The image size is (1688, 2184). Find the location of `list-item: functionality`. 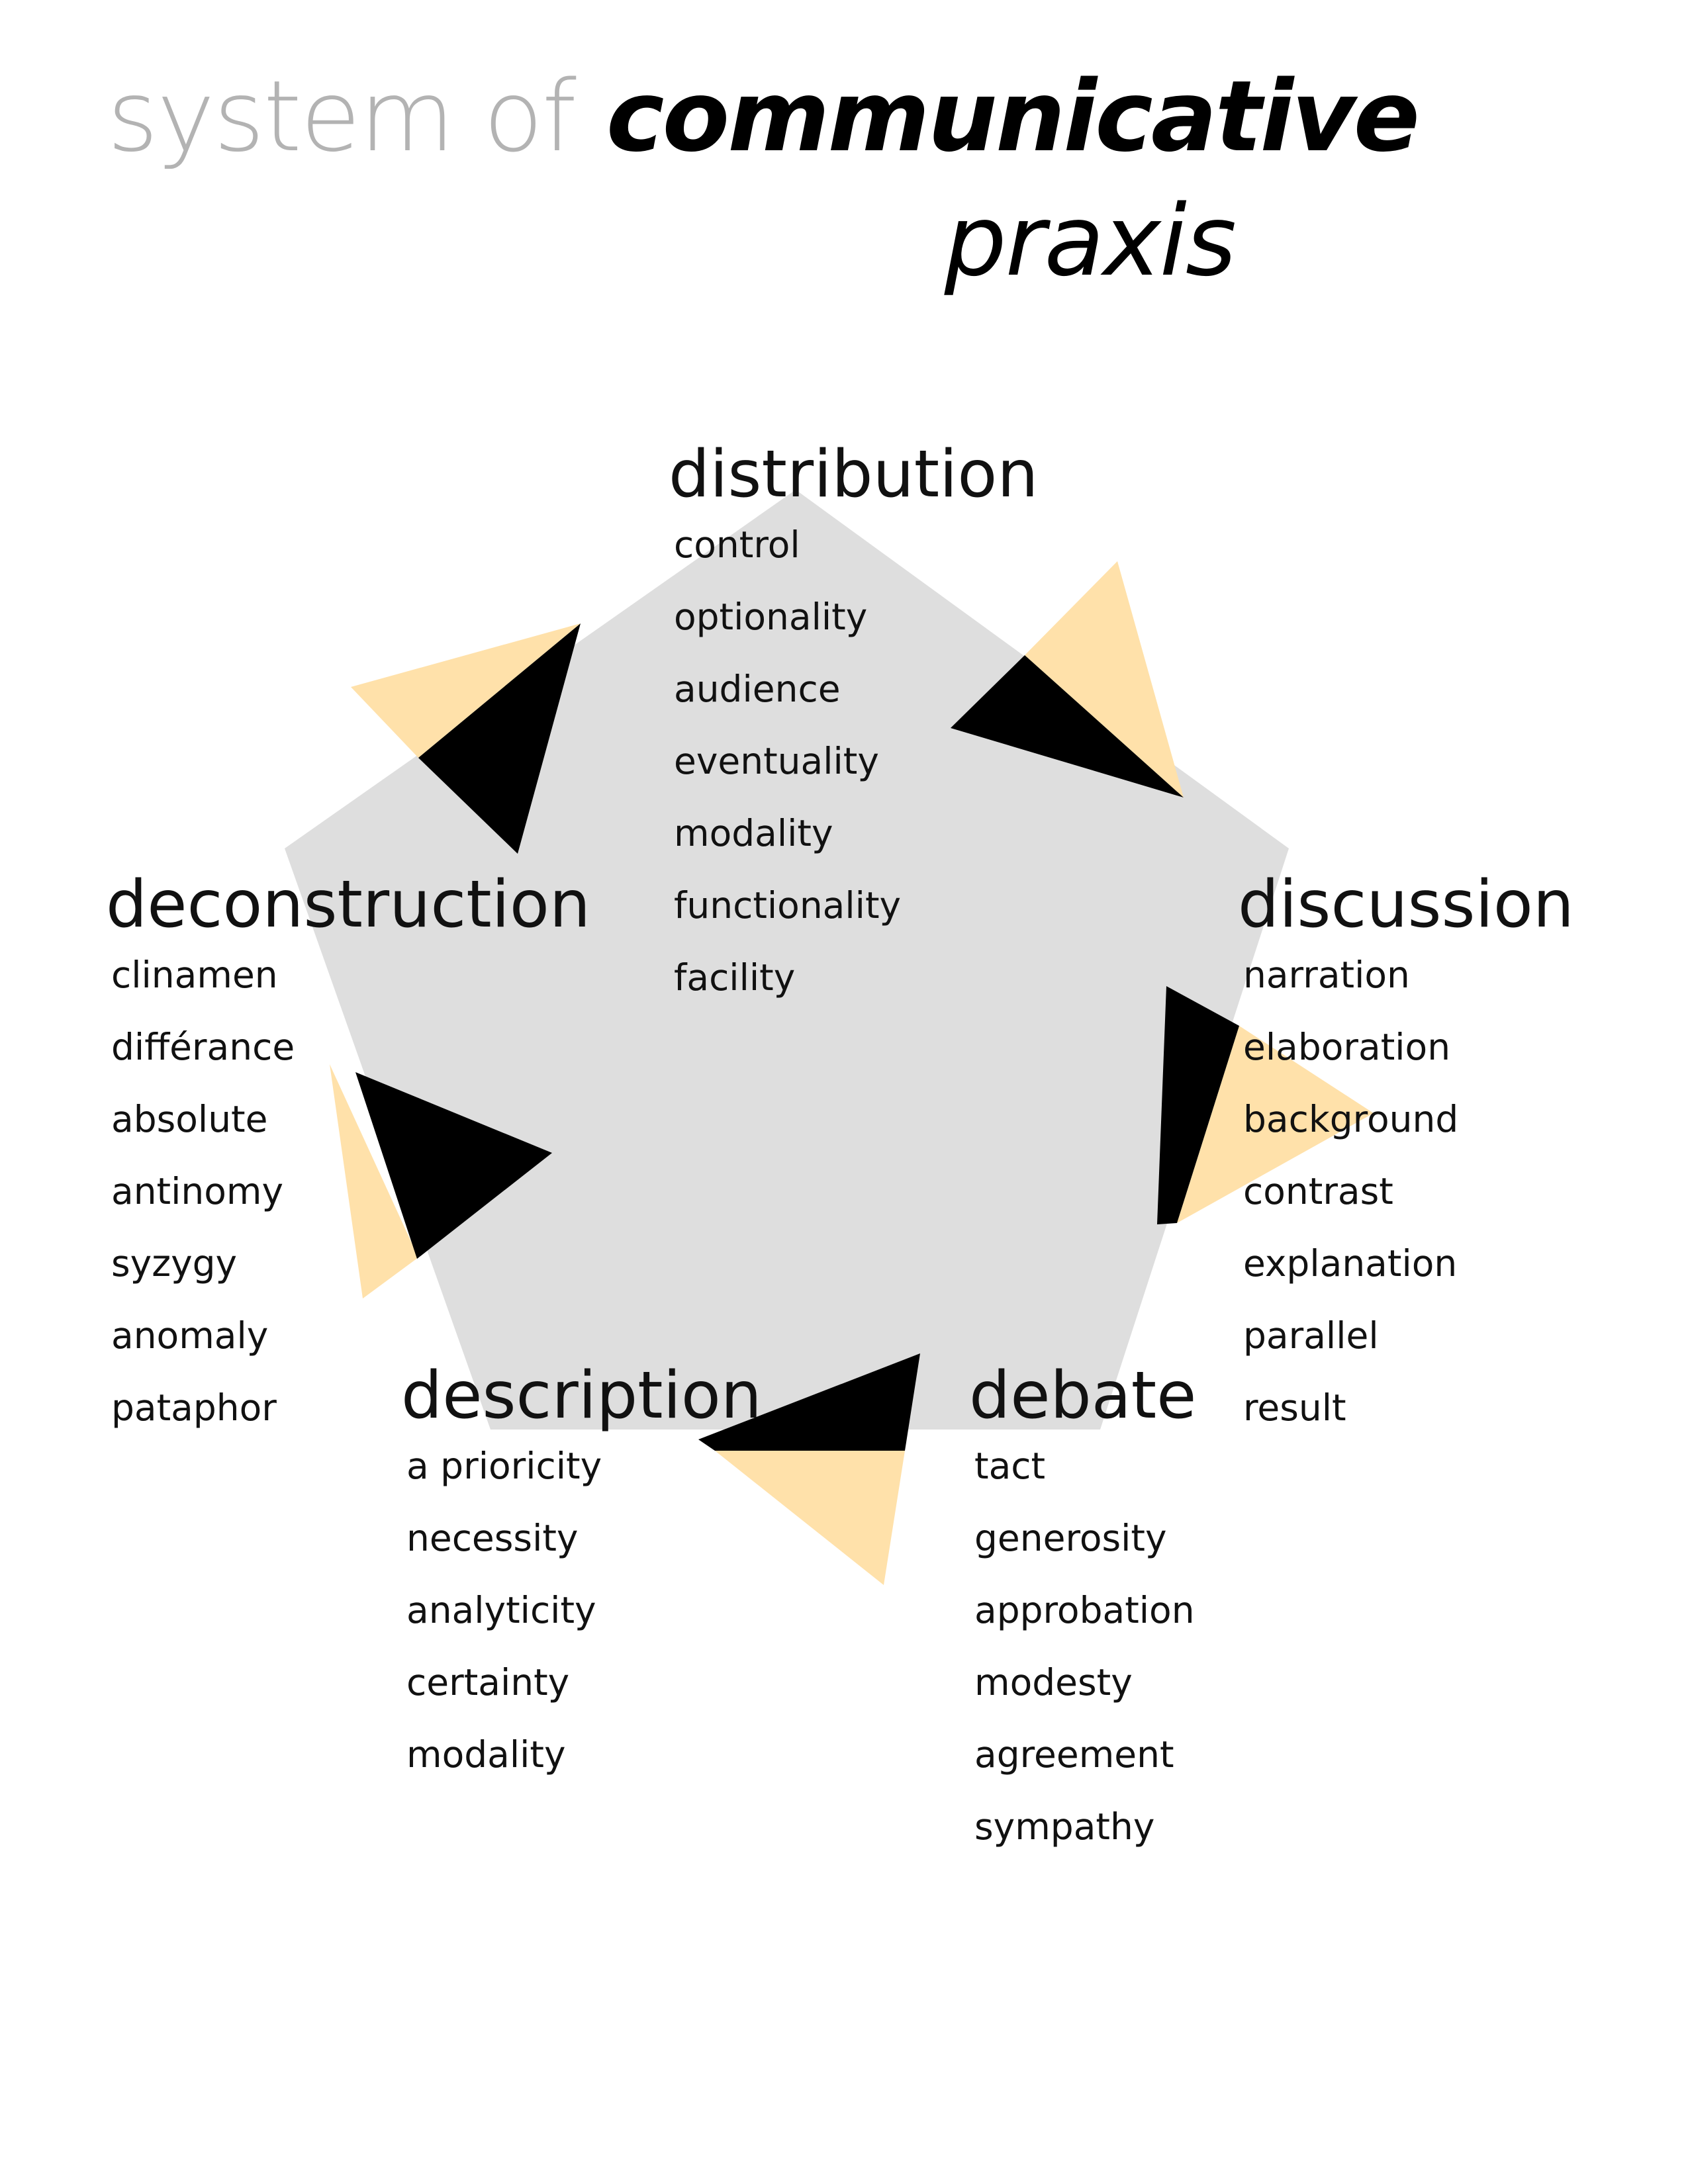

list-item: functionality is located at coordinates (788, 906).